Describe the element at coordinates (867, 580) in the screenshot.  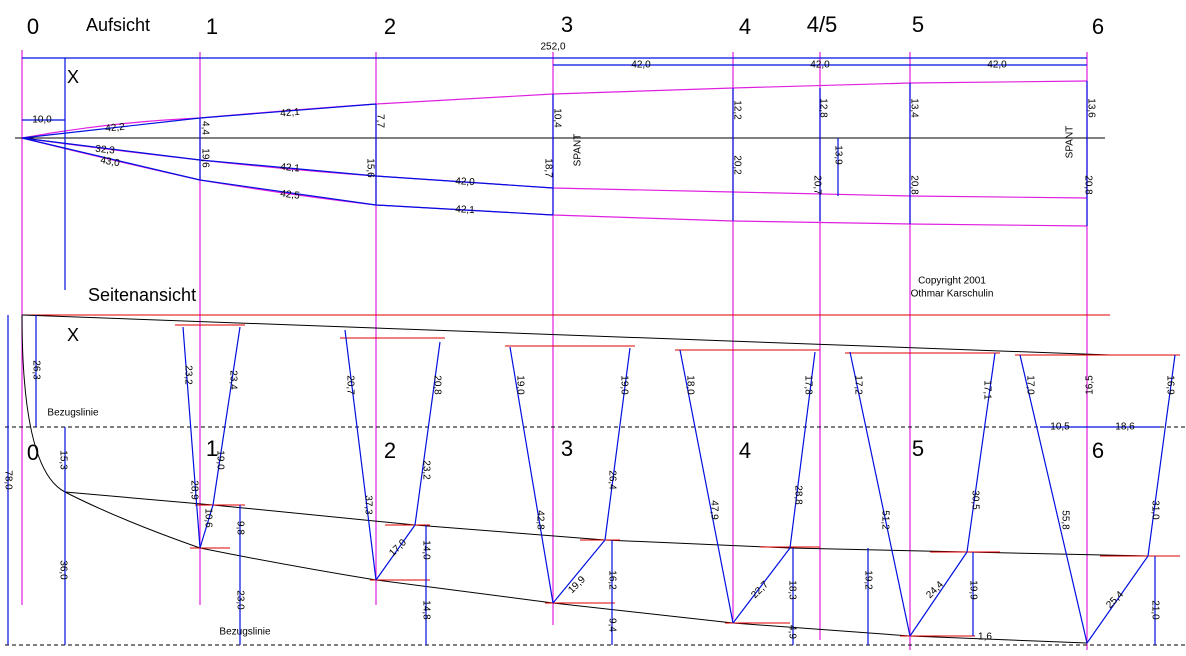
I see `dimension-label: 19,2` at that location.